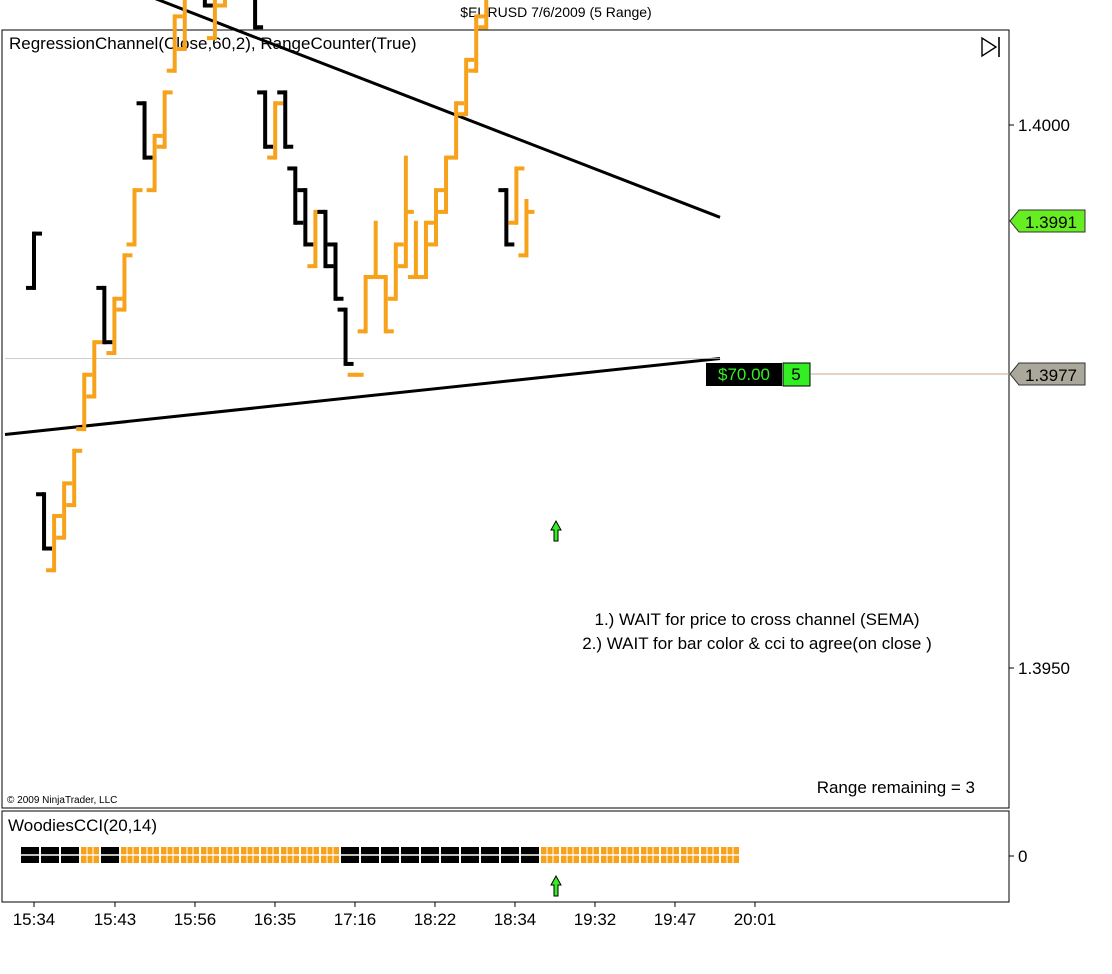 The height and width of the screenshot is (974, 1112). I want to click on cci-histogram, so click(380, 855).